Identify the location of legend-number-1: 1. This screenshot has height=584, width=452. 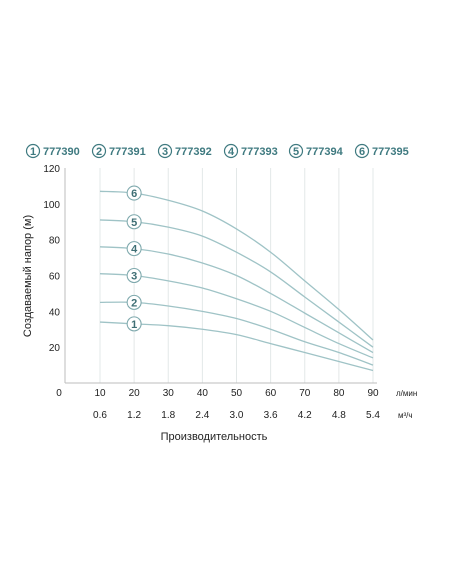
(33, 152).